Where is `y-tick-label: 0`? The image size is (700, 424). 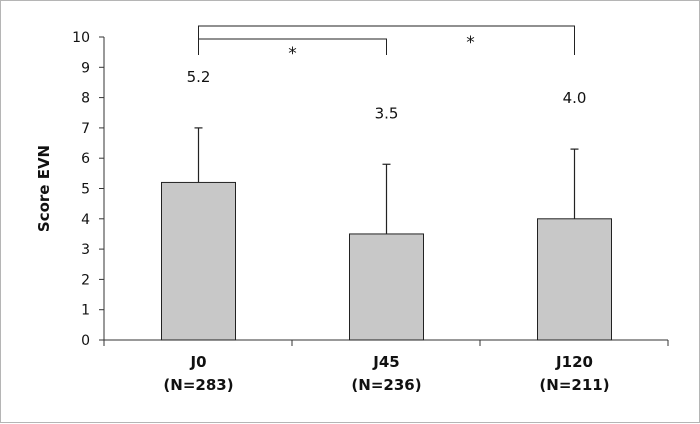 y-tick-label: 0 is located at coordinates (85, 341).